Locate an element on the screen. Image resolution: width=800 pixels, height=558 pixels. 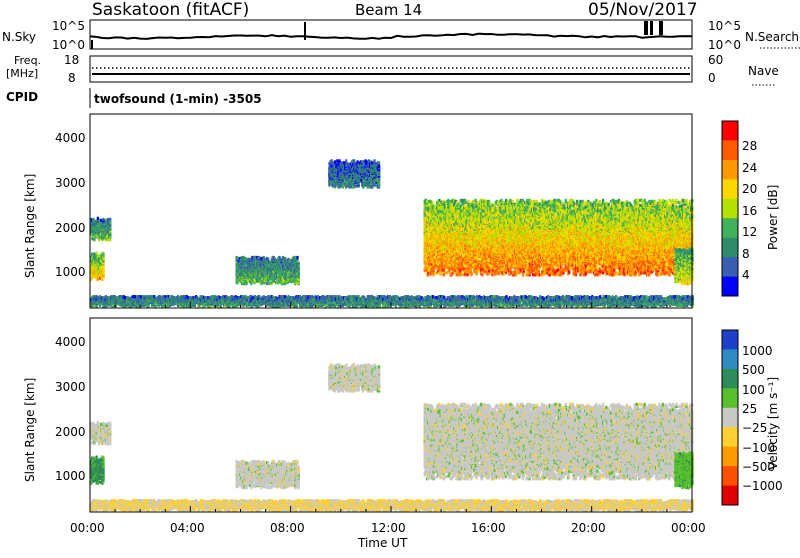
nsky-trace is located at coordinates (391, 36).